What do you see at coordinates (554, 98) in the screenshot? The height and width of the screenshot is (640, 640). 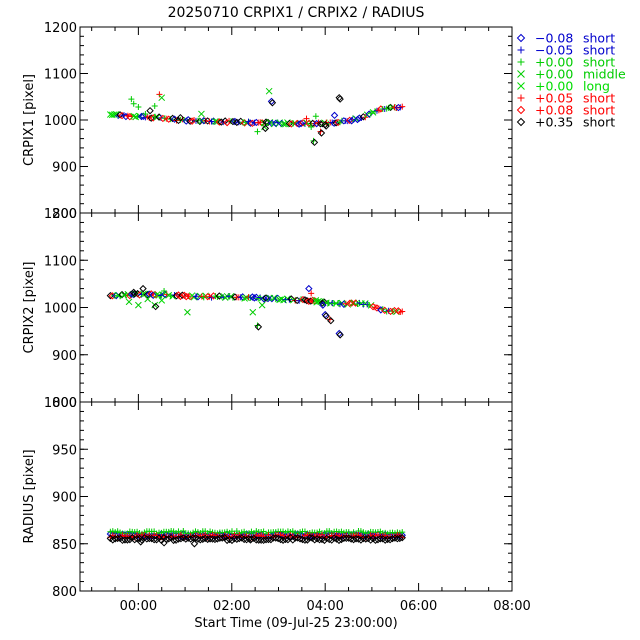 I see `legend-offset: +0.05` at bounding box center [554, 98].